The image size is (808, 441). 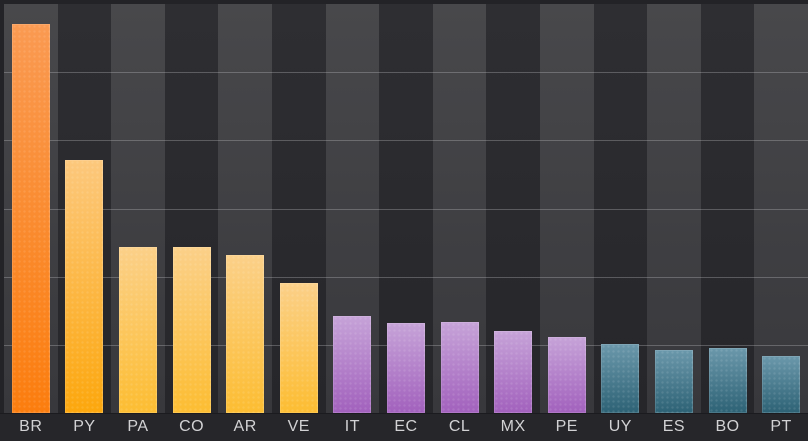 I want to click on chart-column-pt, so click(x=781, y=208).